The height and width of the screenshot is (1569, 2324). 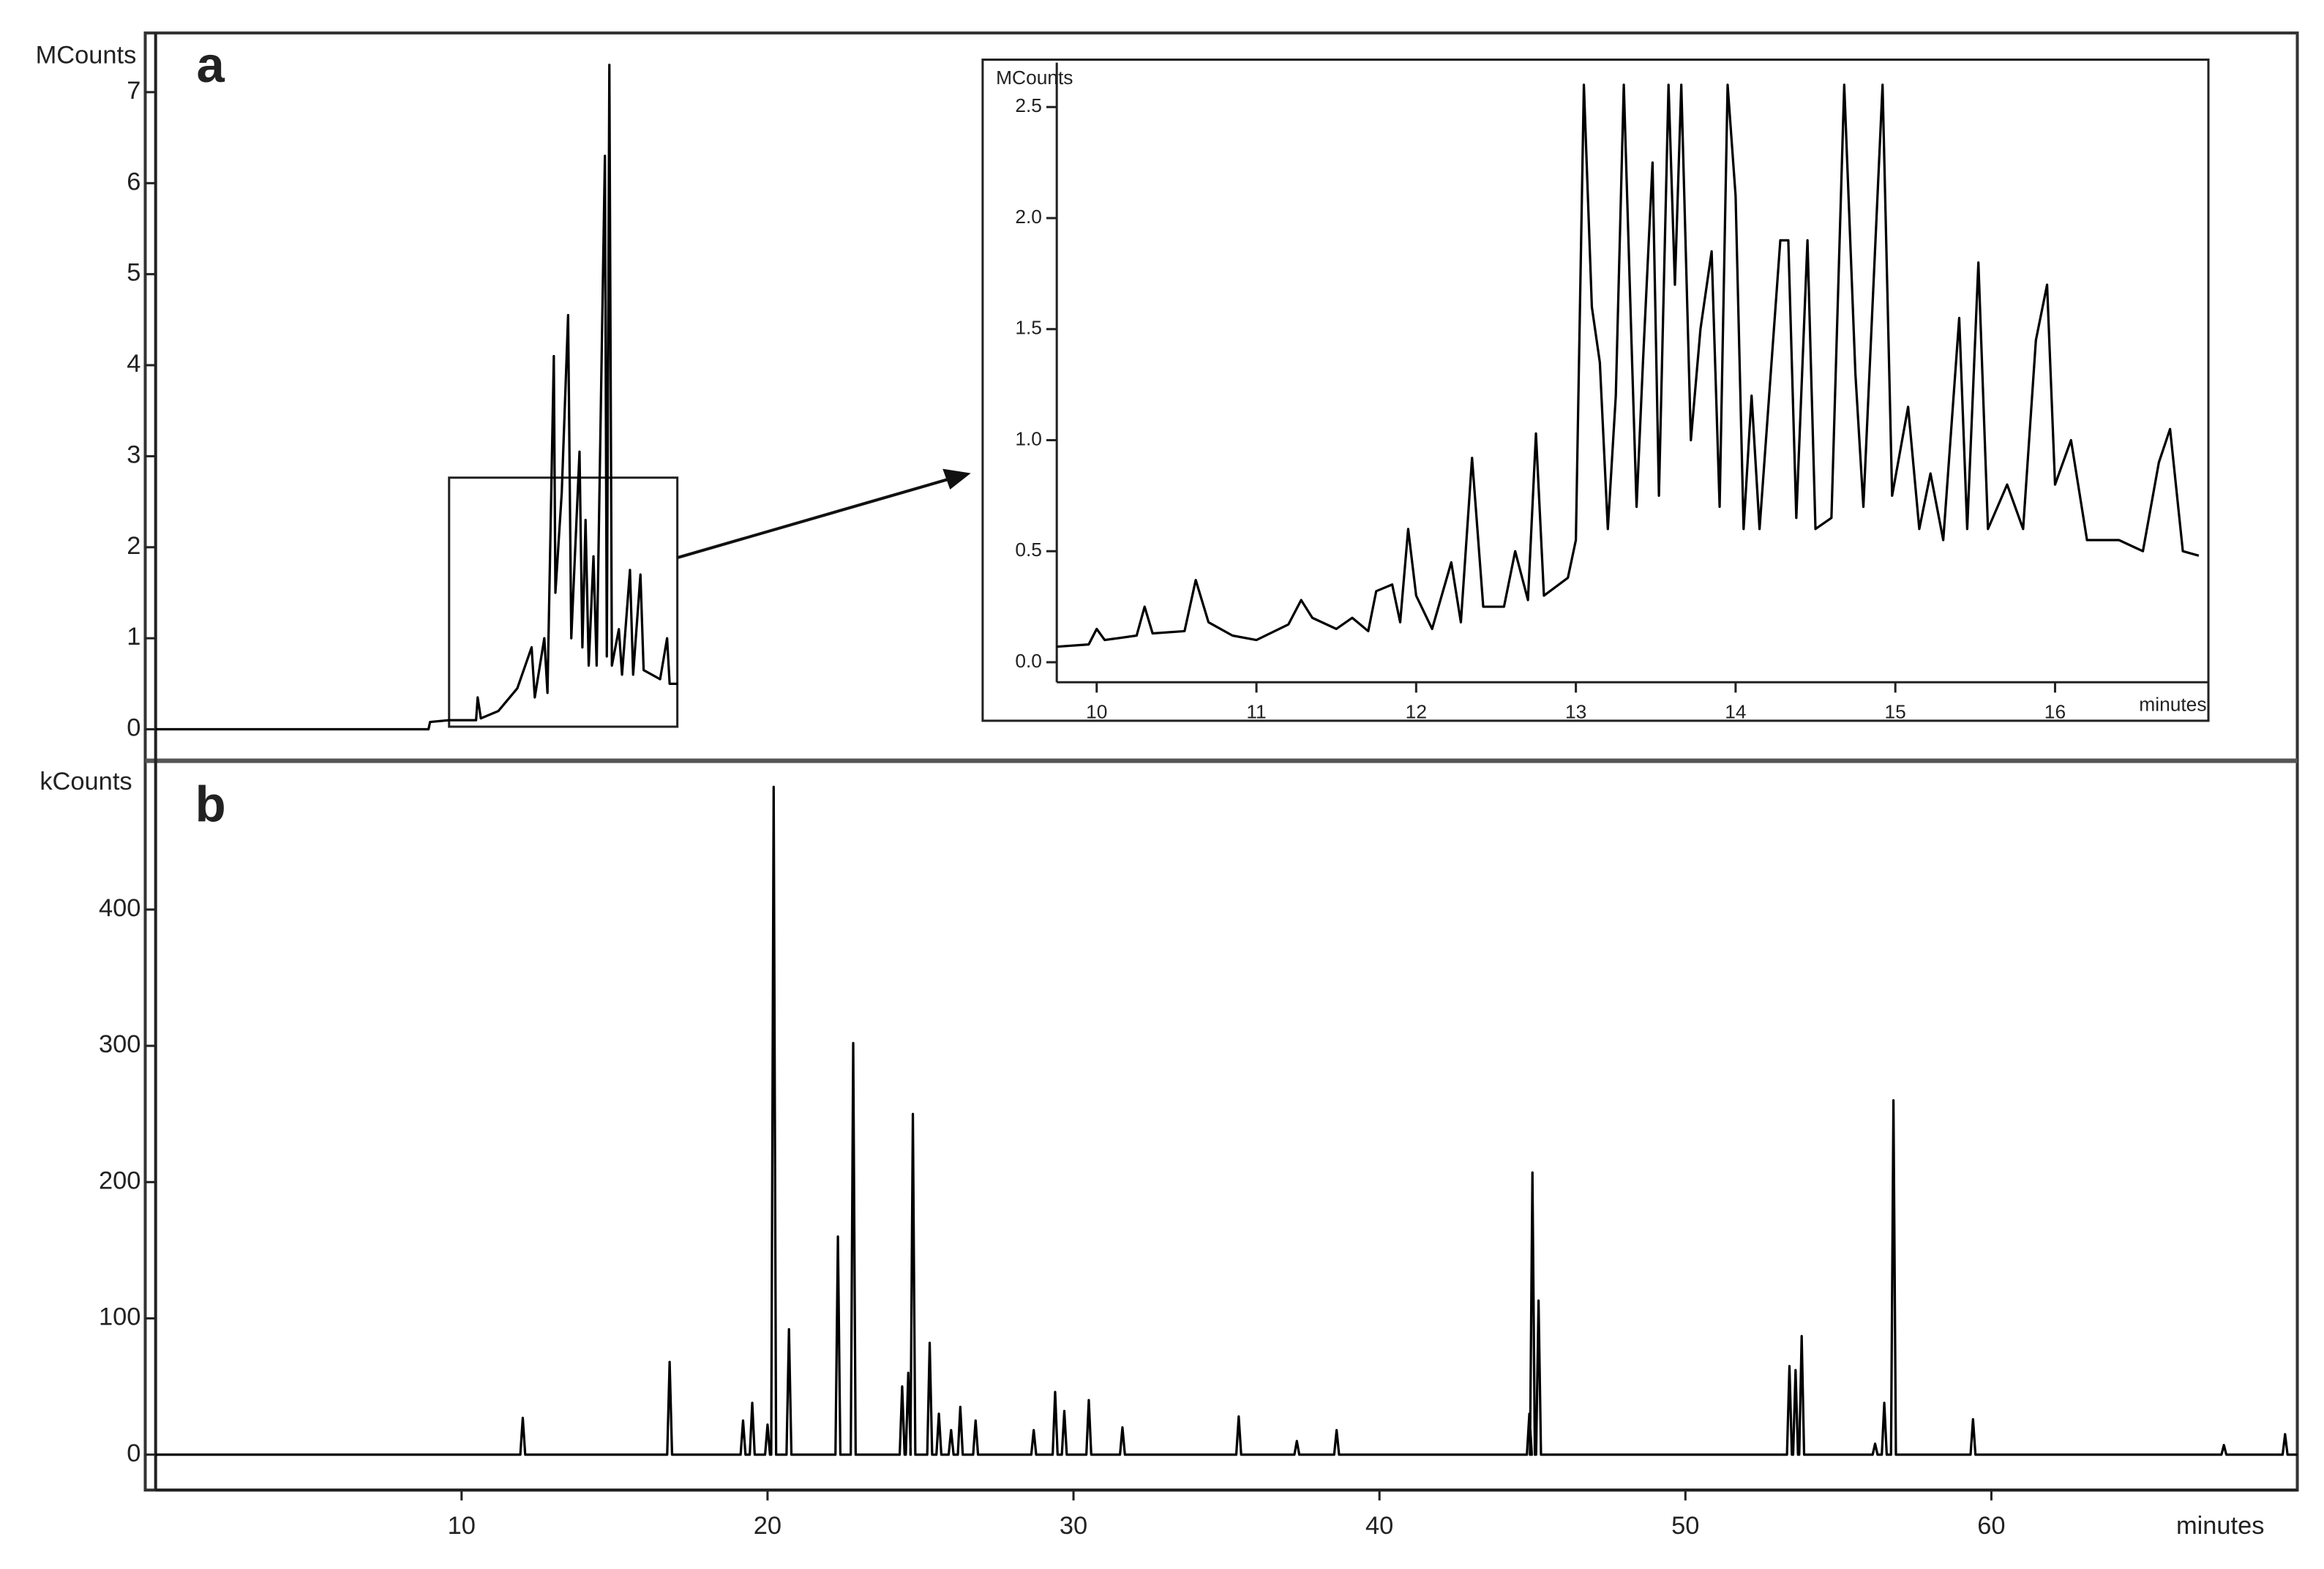 What do you see at coordinates (133, 181) in the screenshot?
I see `y-tick-label: 6` at bounding box center [133, 181].